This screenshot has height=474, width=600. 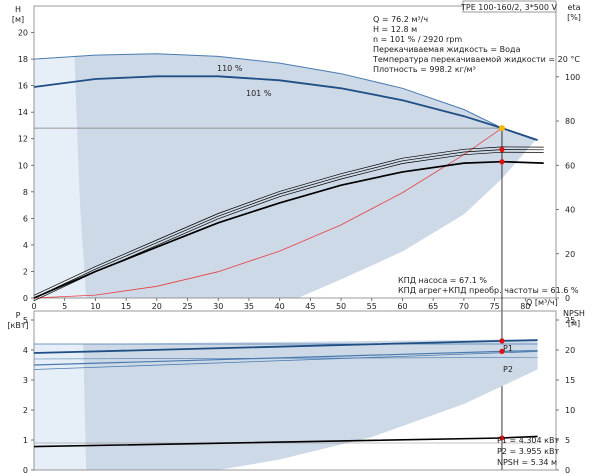 I want to click on x-tick-label: 15, so click(x=126, y=306).